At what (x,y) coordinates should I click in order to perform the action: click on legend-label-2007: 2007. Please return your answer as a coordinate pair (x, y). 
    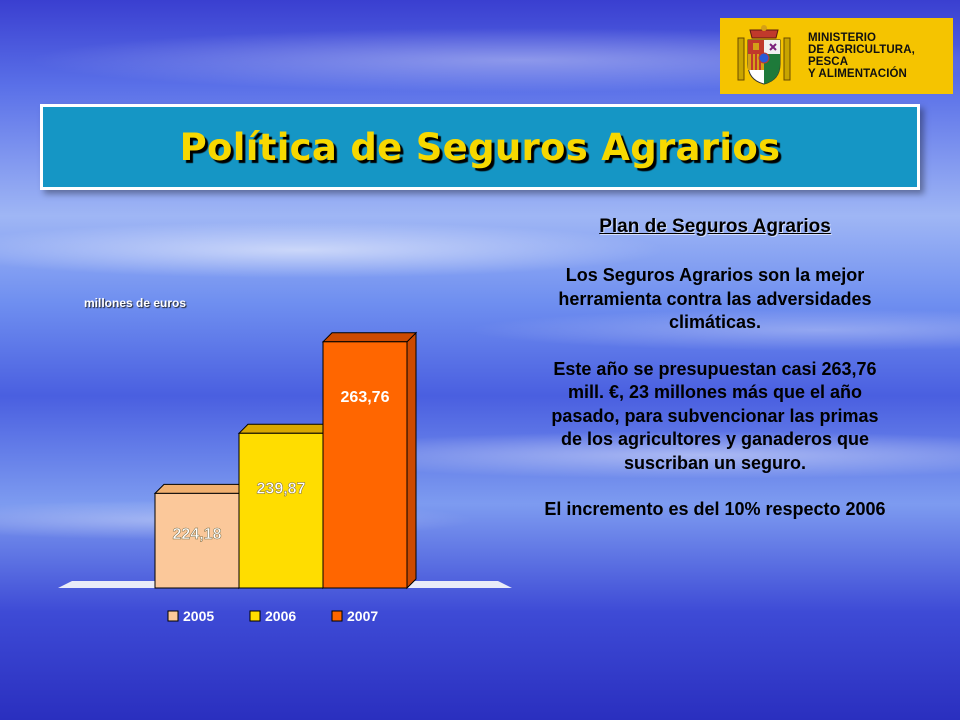
    Looking at the image, I should click on (362, 616).